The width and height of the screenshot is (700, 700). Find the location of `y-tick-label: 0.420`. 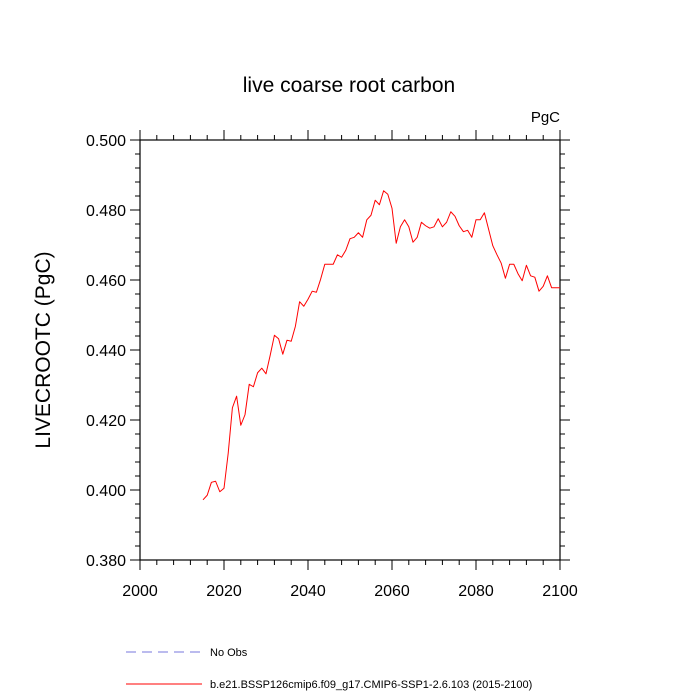

y-tick-label: 0.420 is located at coordinates (106, 421).